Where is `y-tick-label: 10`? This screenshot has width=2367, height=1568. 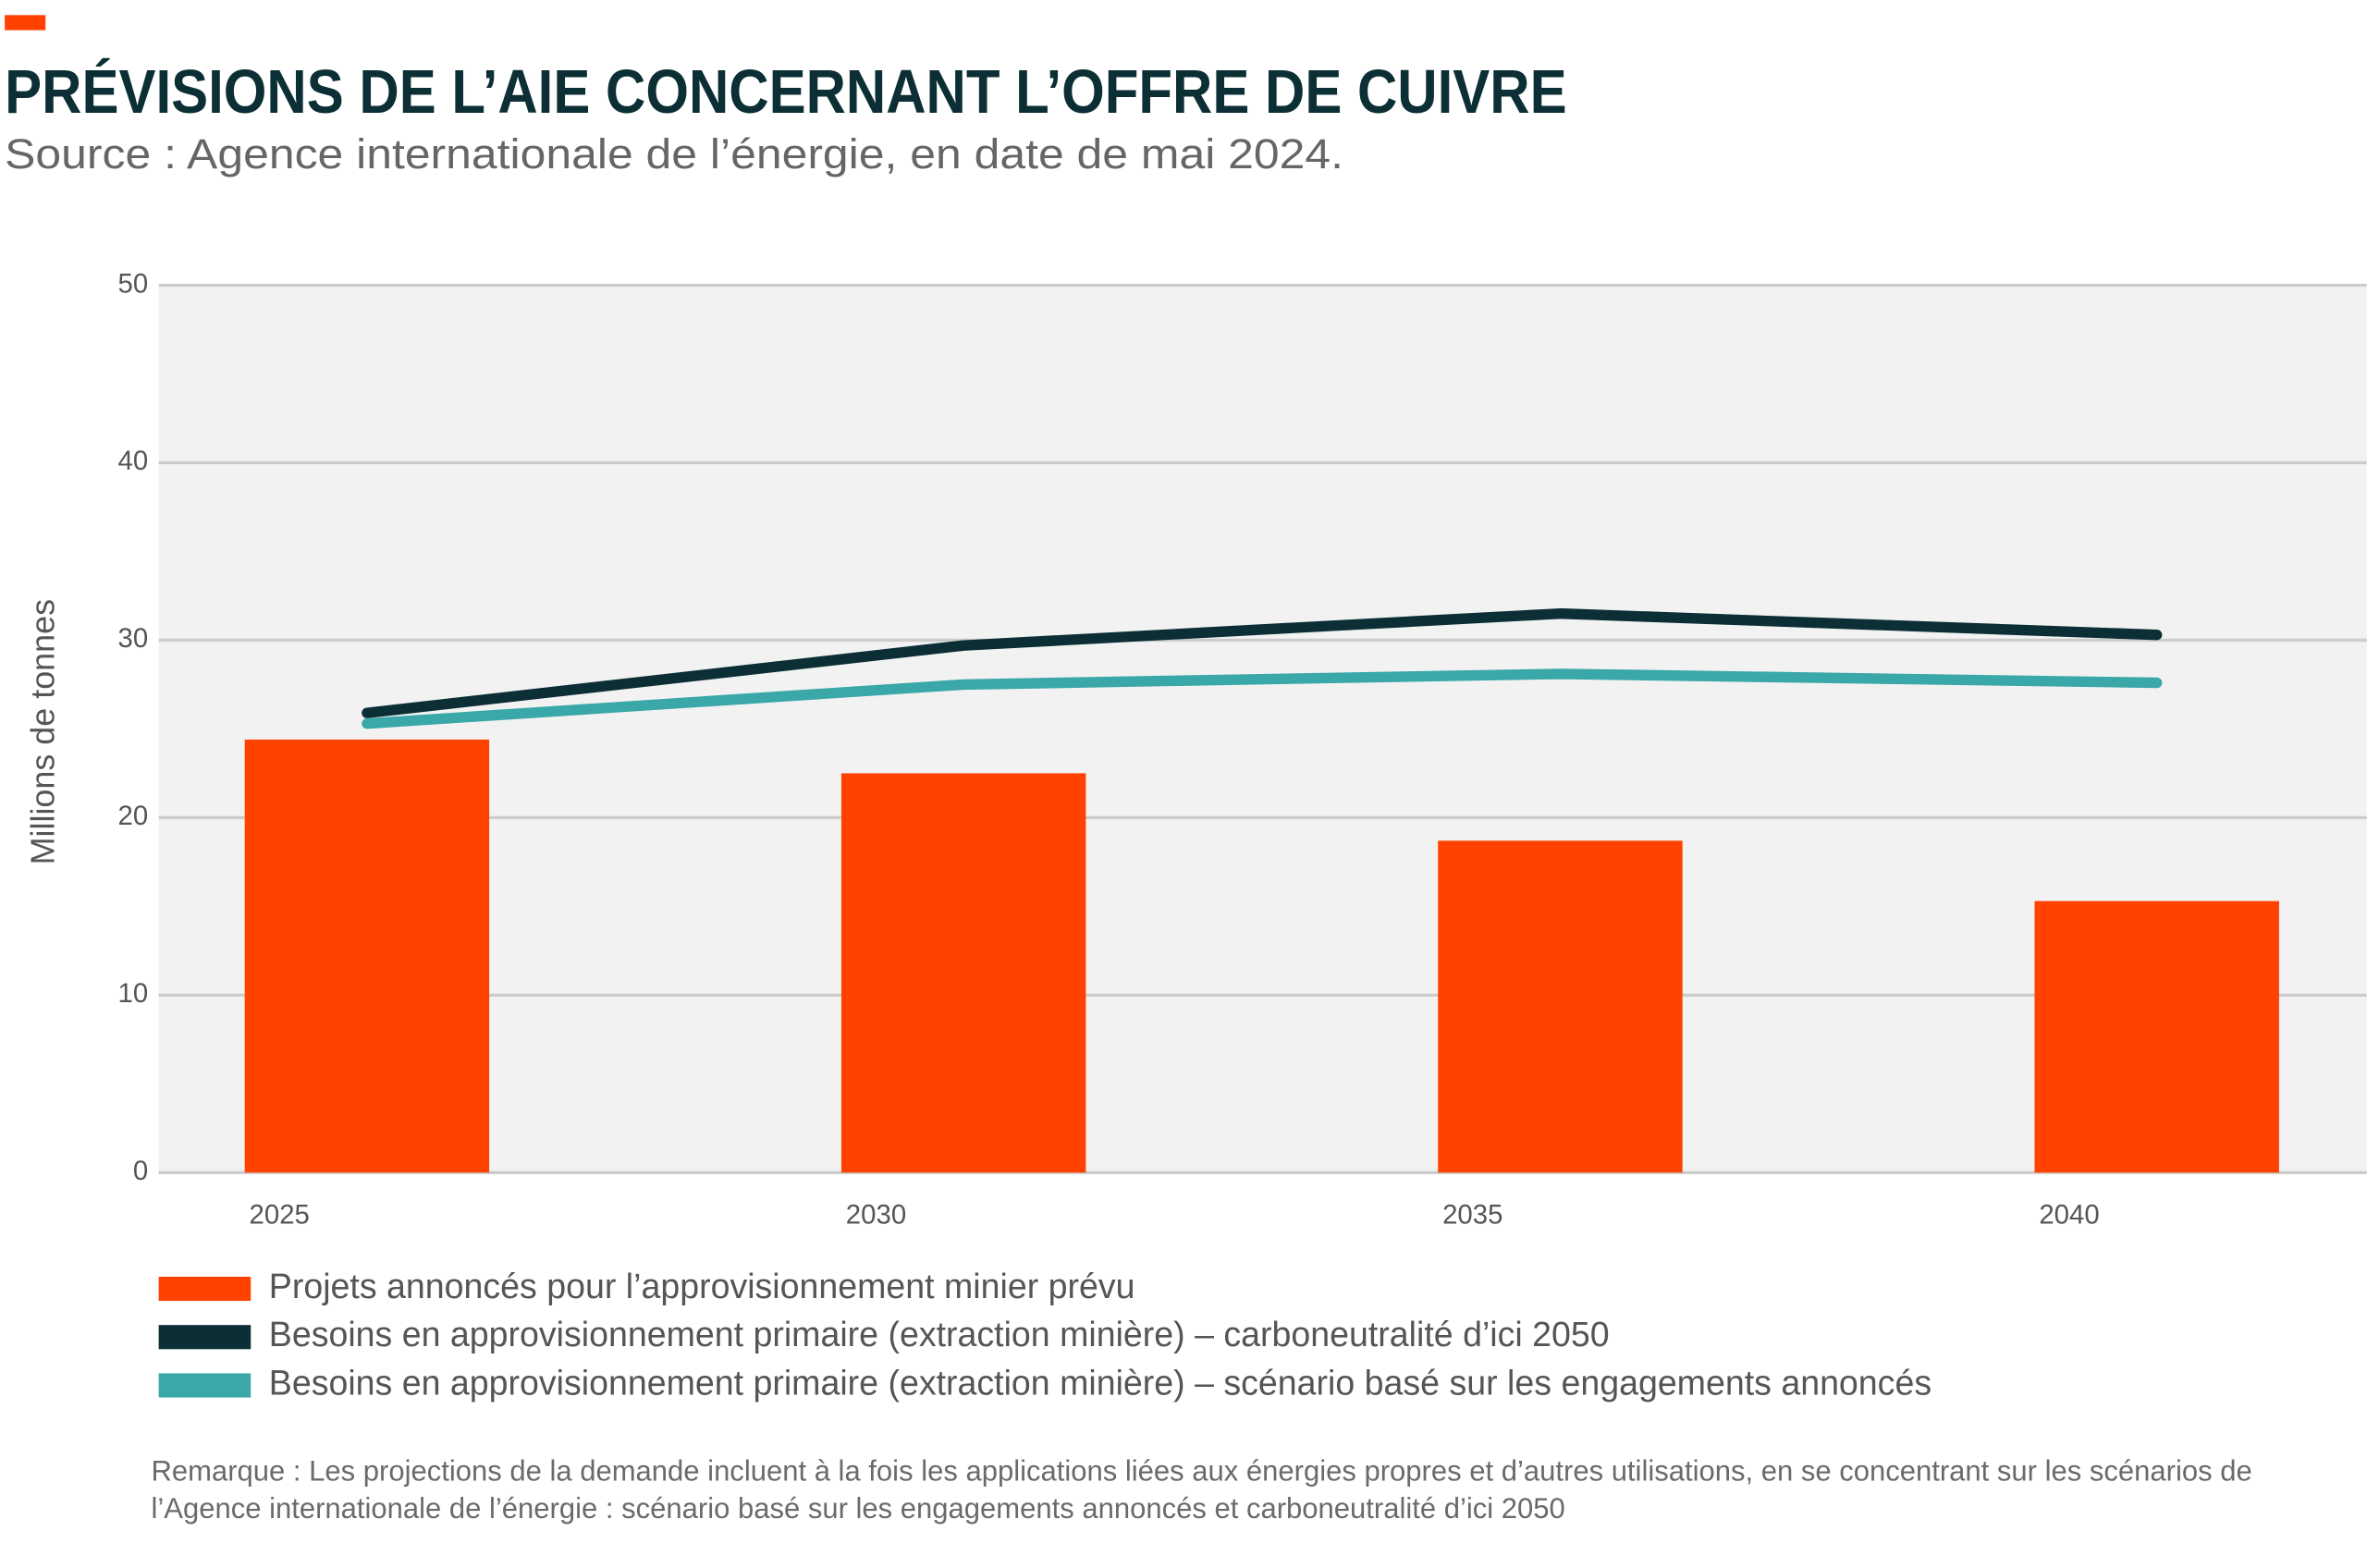
y-tick-label: 10 is located at coordinates (133, 993).